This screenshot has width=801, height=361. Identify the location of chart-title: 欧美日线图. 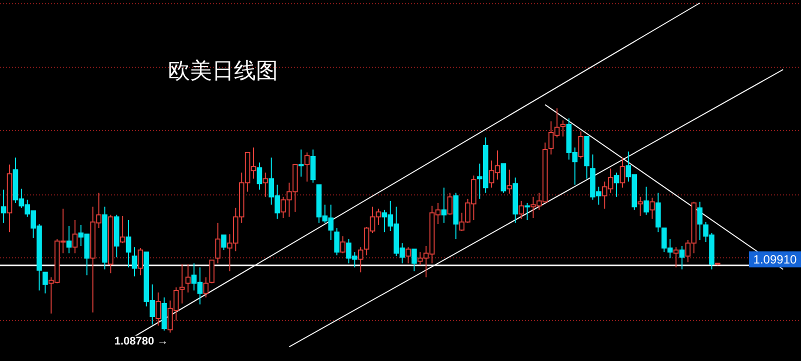
(223, 71).